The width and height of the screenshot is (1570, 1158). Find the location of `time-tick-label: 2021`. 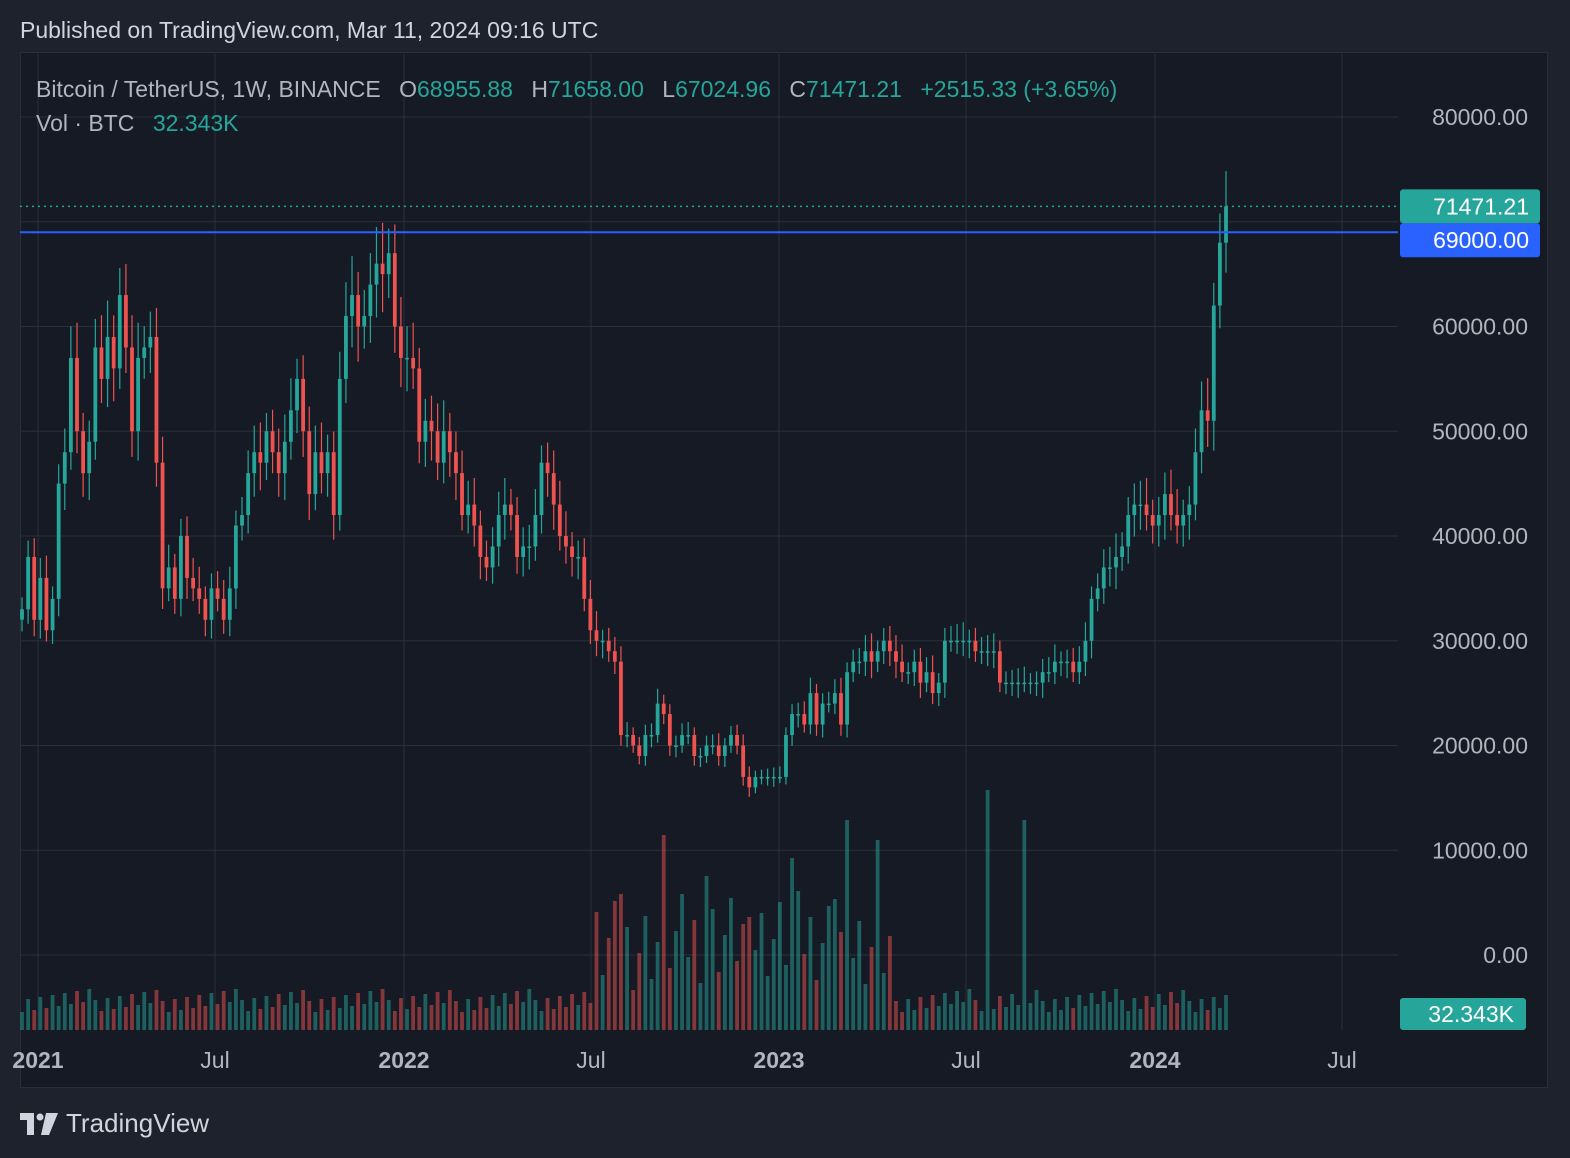

time-tick-label: 2021 is located at coordinates (37, 1060).